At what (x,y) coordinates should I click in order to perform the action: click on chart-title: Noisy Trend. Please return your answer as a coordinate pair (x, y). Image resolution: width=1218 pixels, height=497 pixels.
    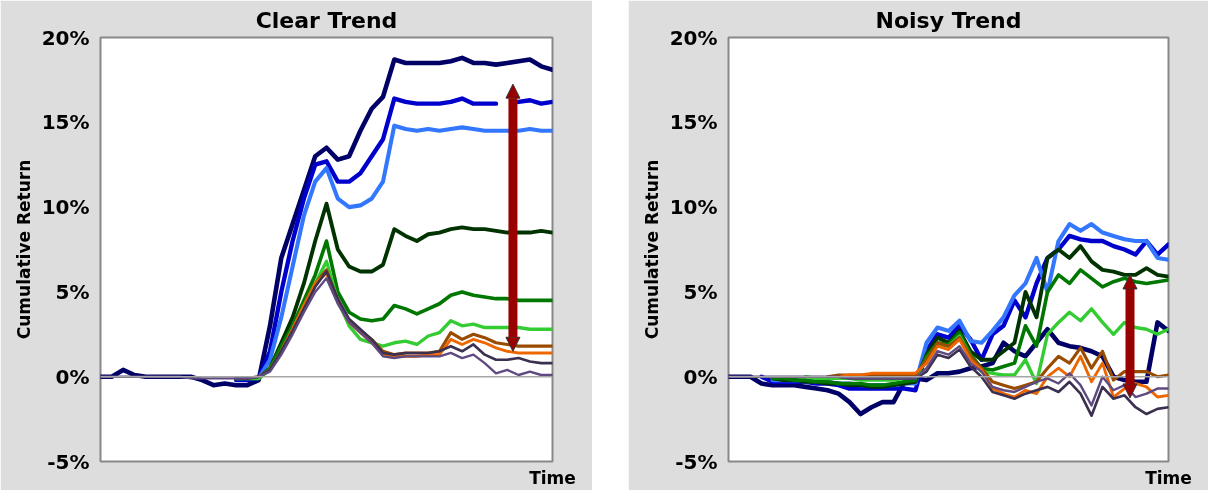
    Looking at the image, I should click on (948, 20).